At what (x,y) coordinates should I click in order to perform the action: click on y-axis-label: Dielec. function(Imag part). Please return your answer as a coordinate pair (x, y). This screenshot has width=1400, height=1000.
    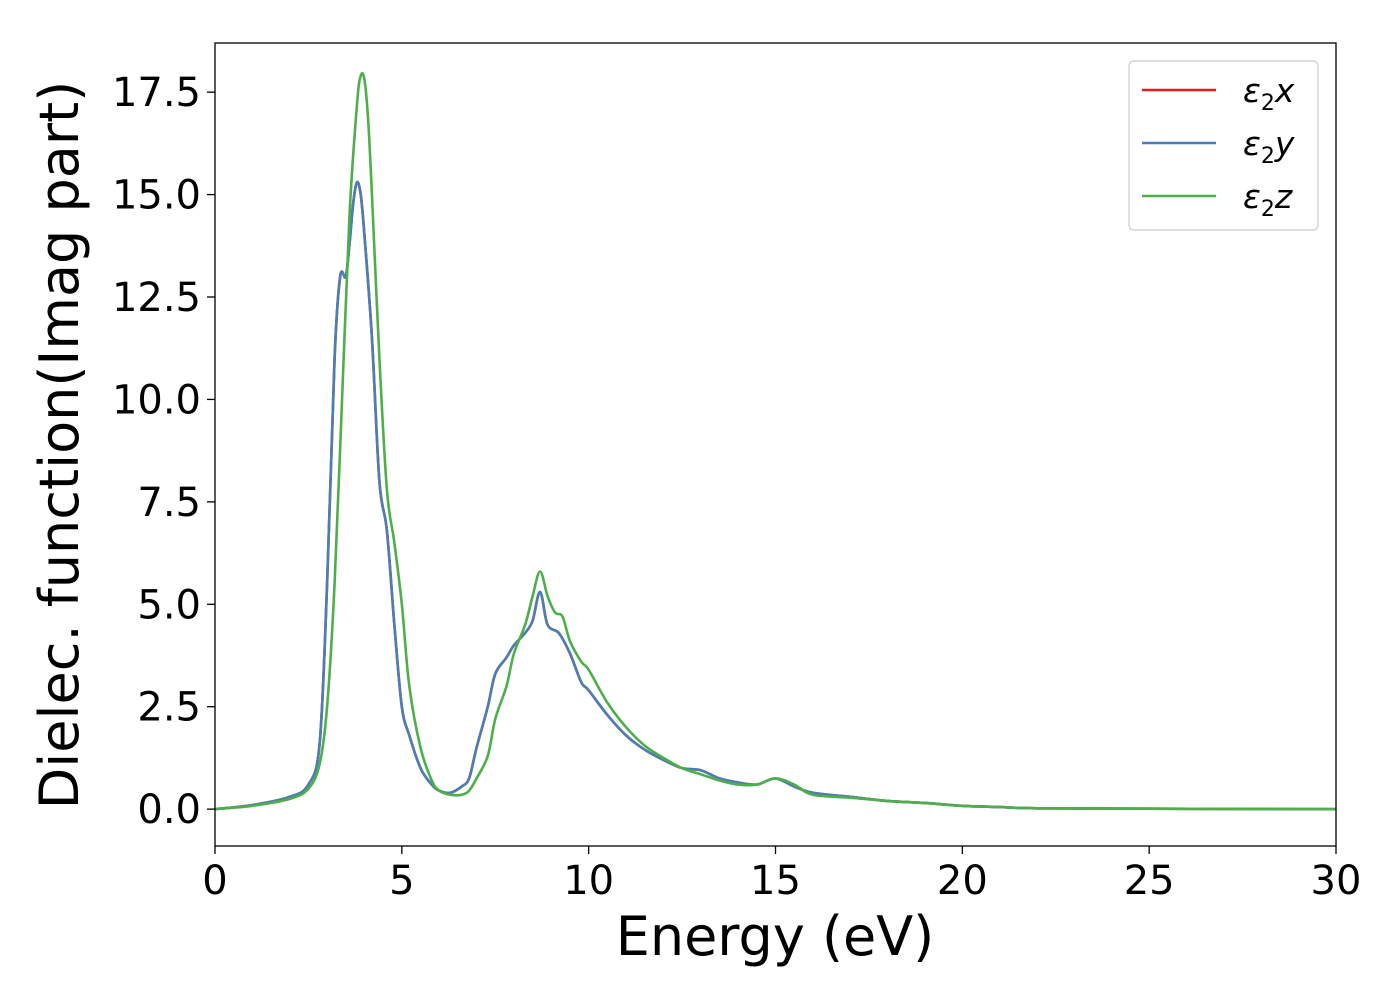
    Looking at the image, I should click on (59, 445).